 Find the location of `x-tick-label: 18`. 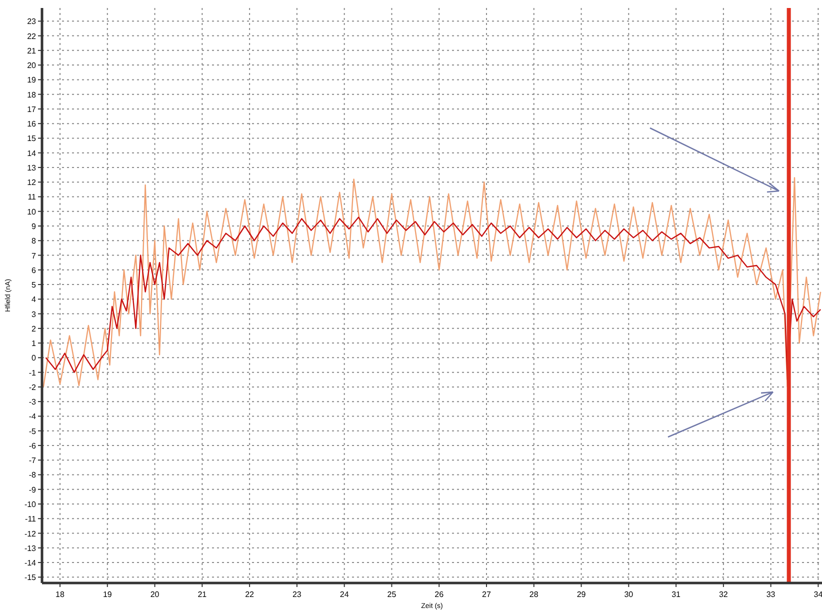

x-tick-label: 18 is located at coordinates (61, 594).